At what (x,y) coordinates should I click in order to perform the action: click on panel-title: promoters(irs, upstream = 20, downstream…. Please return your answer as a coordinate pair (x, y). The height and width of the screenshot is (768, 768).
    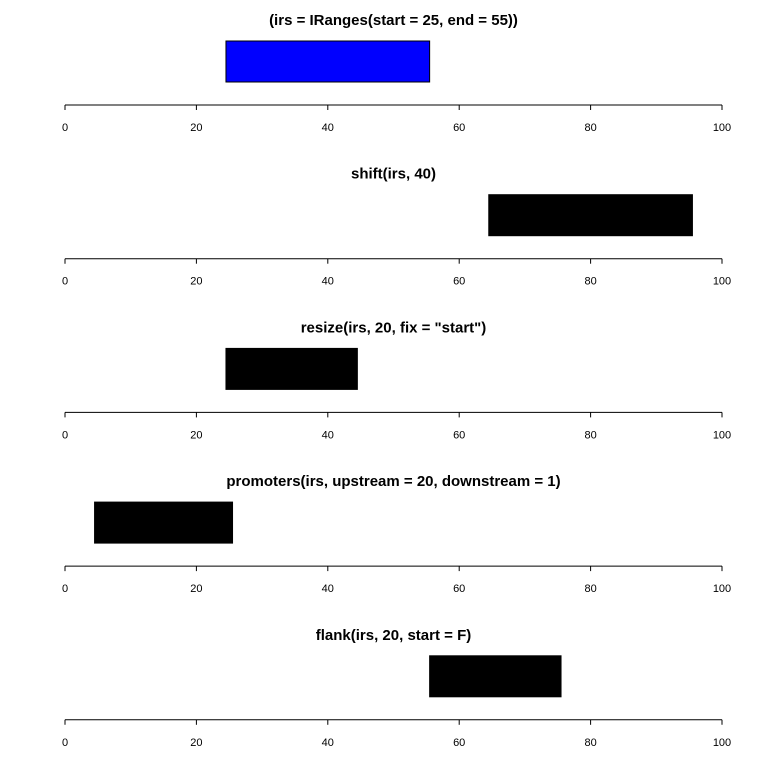
    Looking at the image, I should click on (393, 481).